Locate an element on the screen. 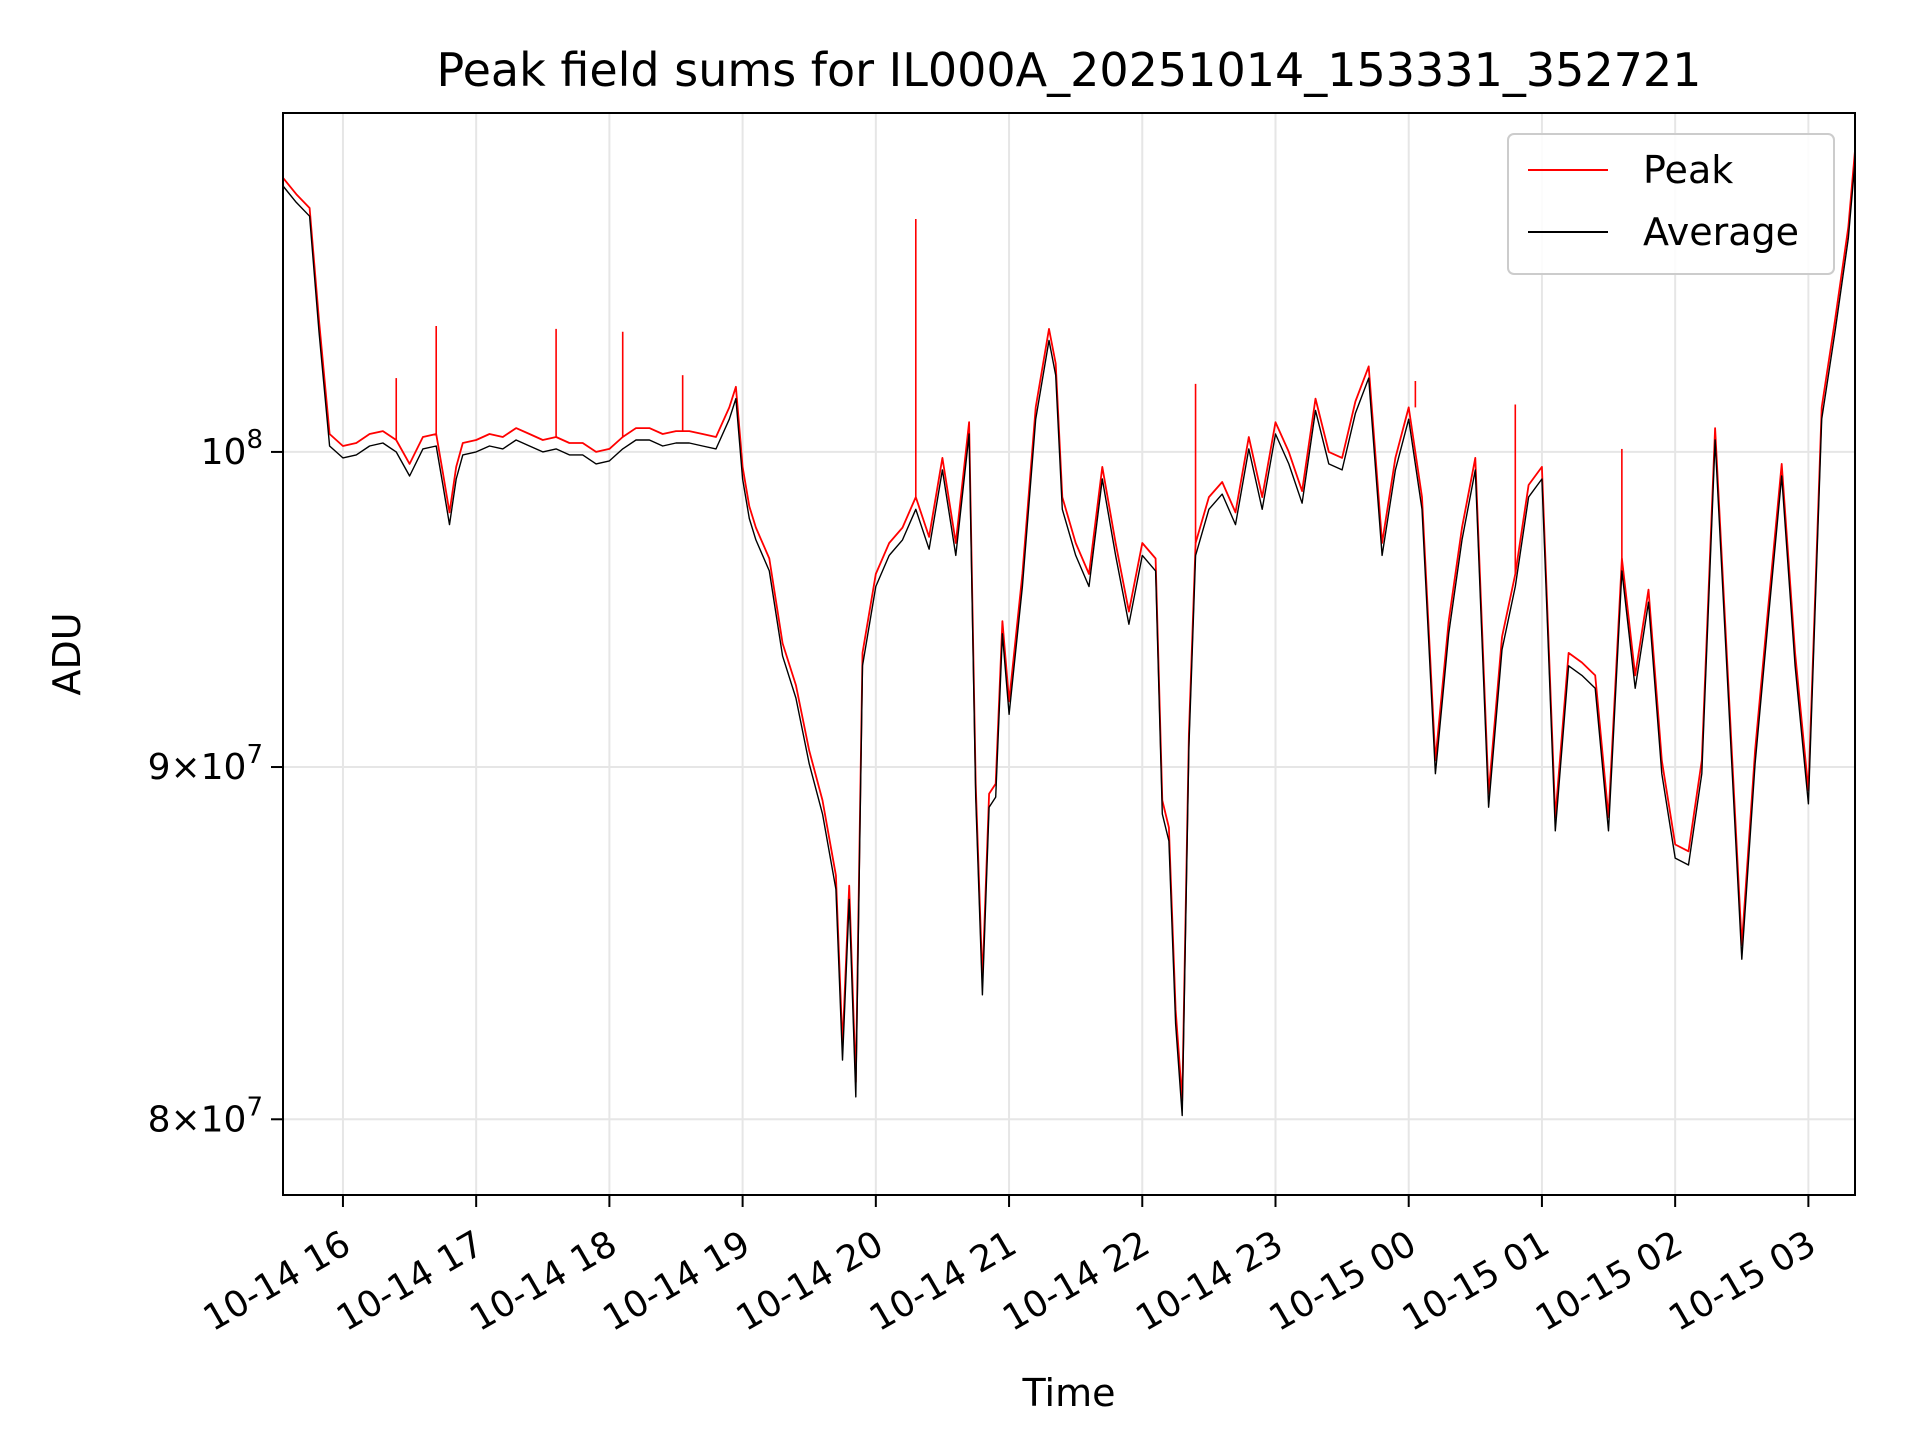 This screenshot has height=1440, width=1920. y-tick-label: 108 is located at coordinates (232, 449).